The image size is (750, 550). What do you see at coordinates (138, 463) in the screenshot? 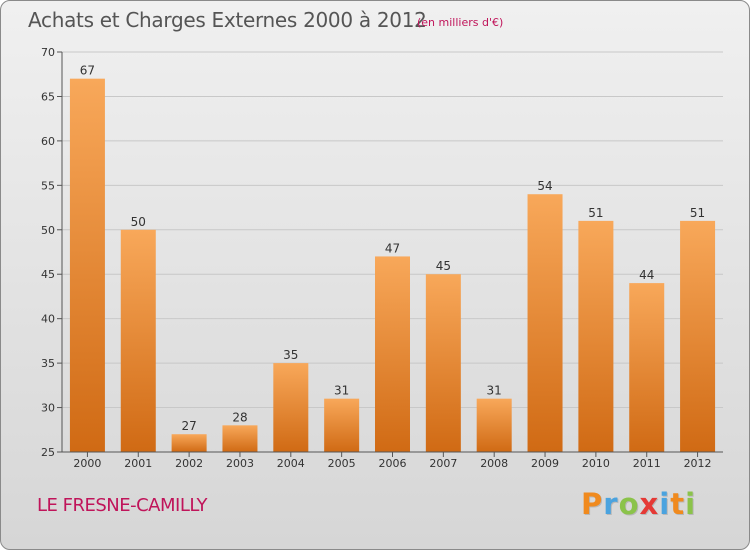
I see `x-tick-label: 2001` at bounding box center [138, 463].